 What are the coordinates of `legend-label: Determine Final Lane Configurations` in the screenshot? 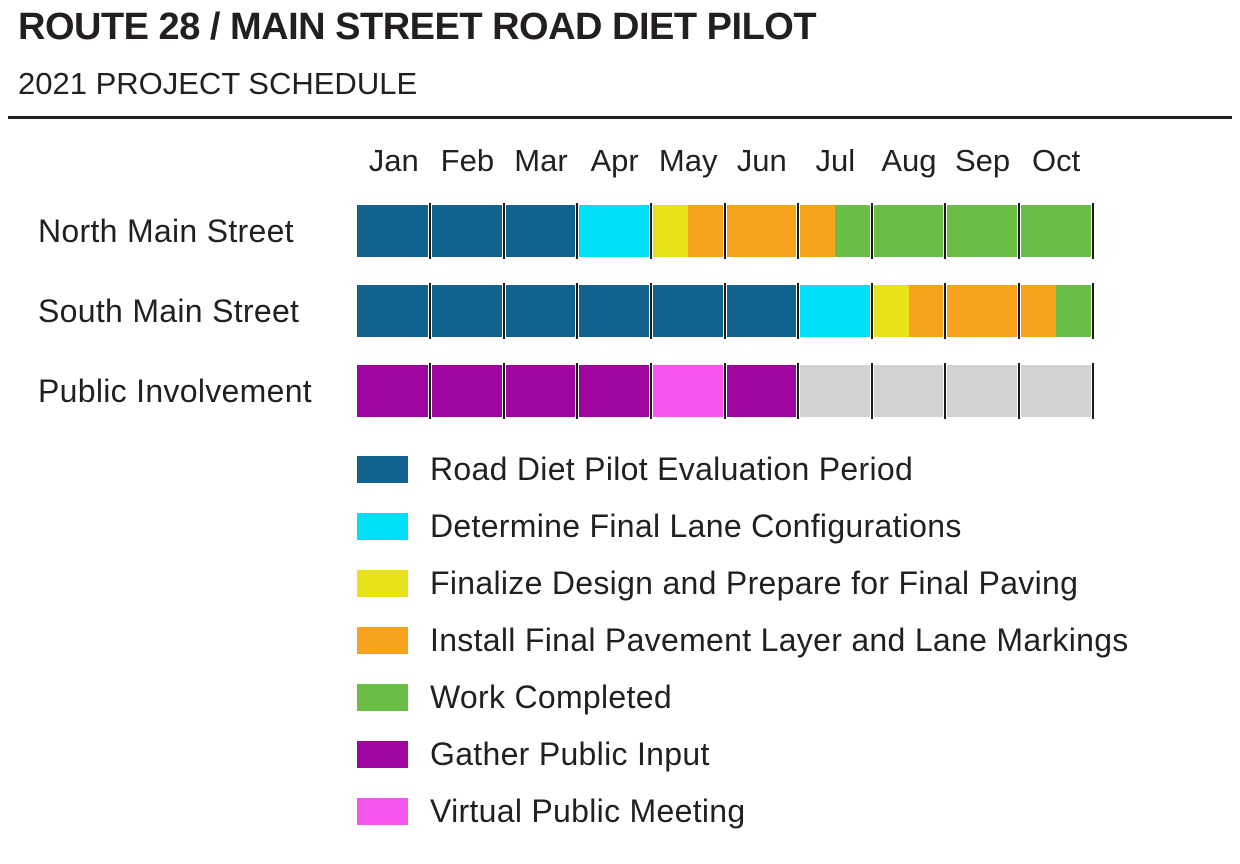 It's located at (696, 526).